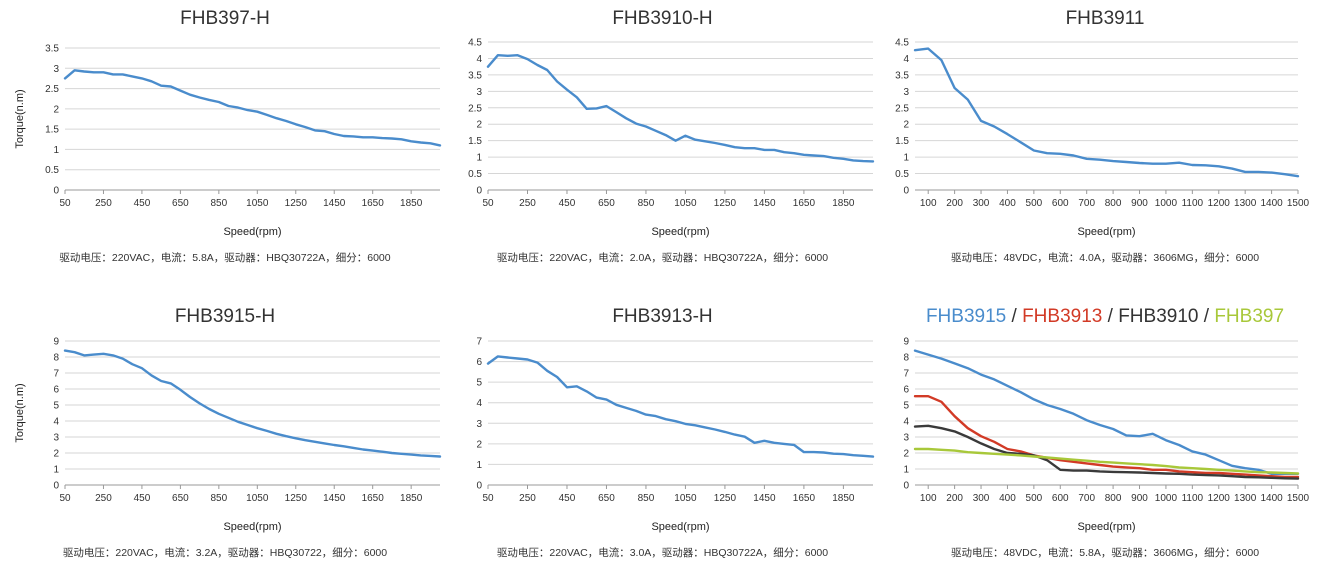 The height and width of the screenshot is (563, 1331). I want to click on x-tick-label: 200, so click(954, 498).